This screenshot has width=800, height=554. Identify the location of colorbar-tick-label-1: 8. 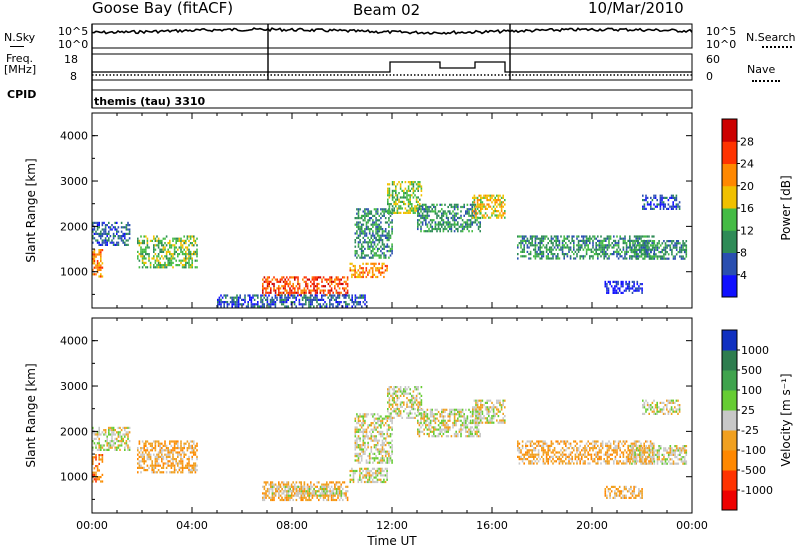
(743, 253).